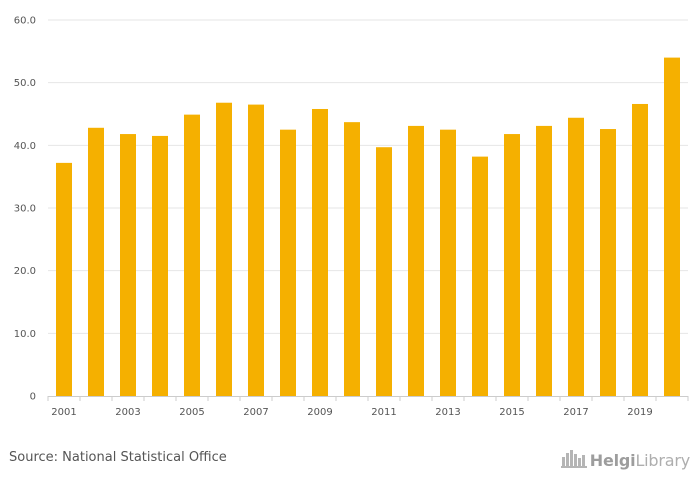 The width and height of the screenshot is (700, 483). What do you see at coordinates (256, 250) in the screenshot?
I see `bar-2007` at bounding box center [256, 250].